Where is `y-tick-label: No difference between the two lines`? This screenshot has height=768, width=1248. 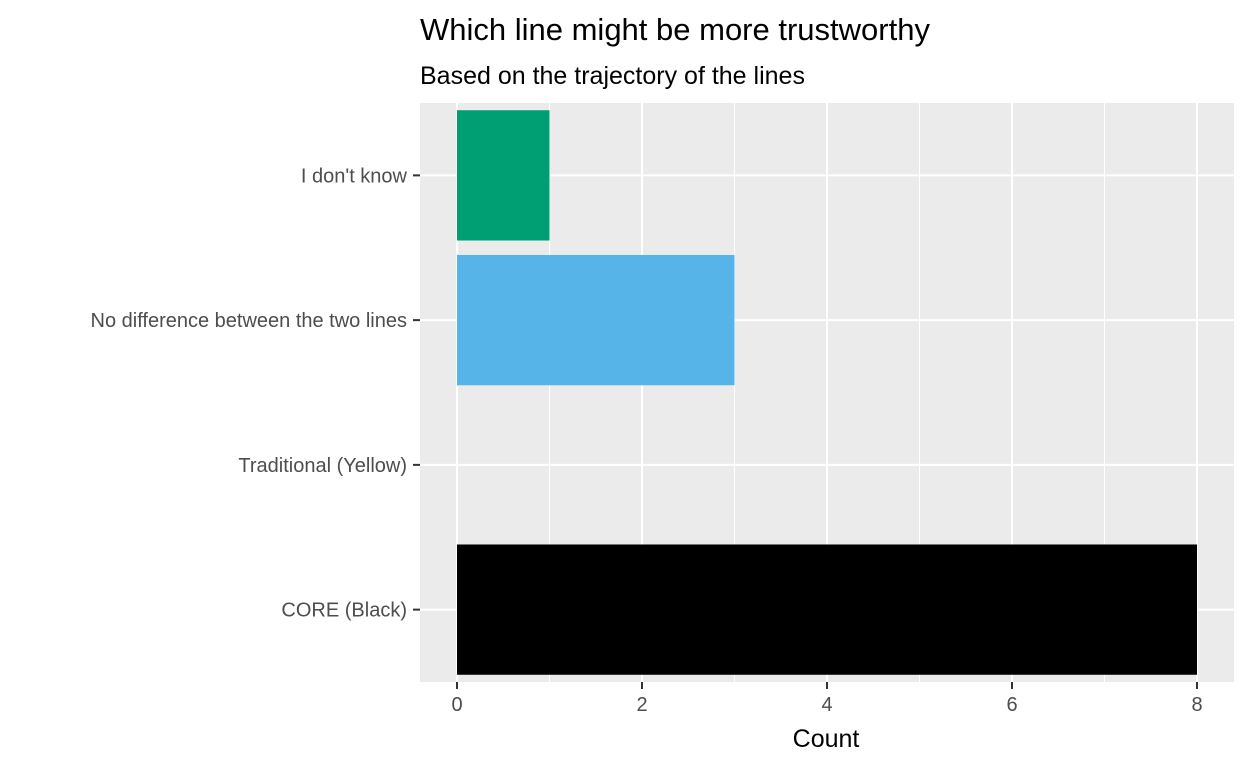
y-tick-label: No difference between the two lines is located at coordinates (249, 321).